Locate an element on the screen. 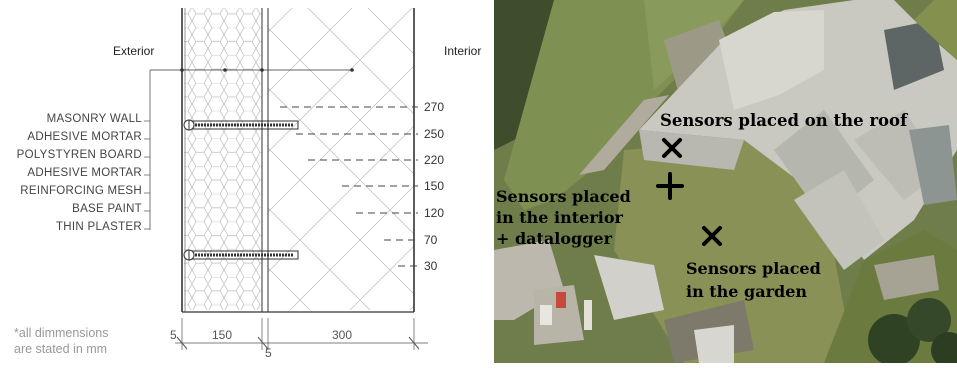 Image resolution: width=957 pixels, height=368 pixels. roof-sensor-x-marker is located at coordinates (672, 148).